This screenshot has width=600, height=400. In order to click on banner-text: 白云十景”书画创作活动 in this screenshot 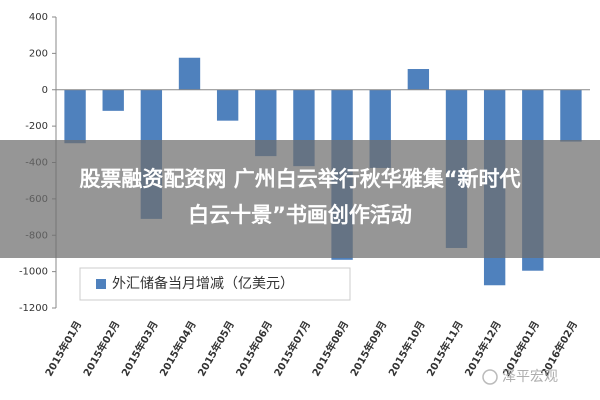, I will do `click(300, 215)`.